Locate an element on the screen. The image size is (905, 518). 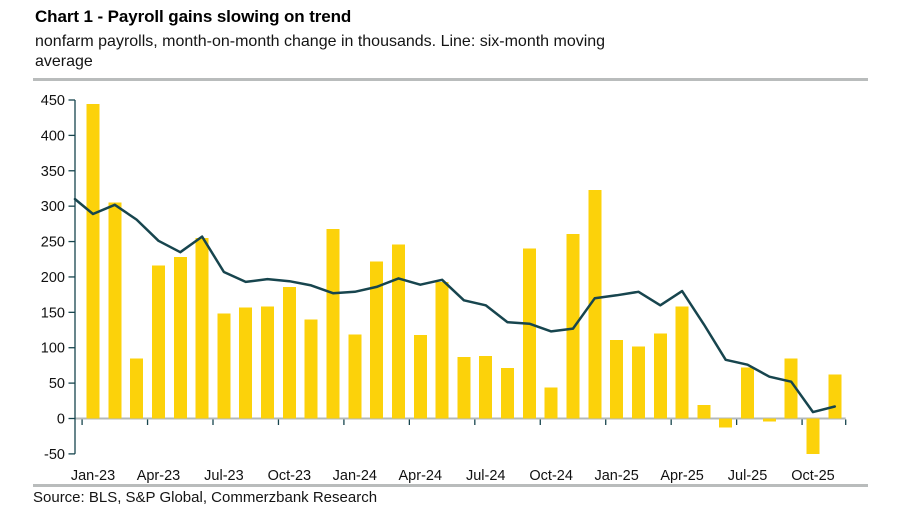
x-axis-tick-label: Jul-25 is located at coordinates (748, 476).